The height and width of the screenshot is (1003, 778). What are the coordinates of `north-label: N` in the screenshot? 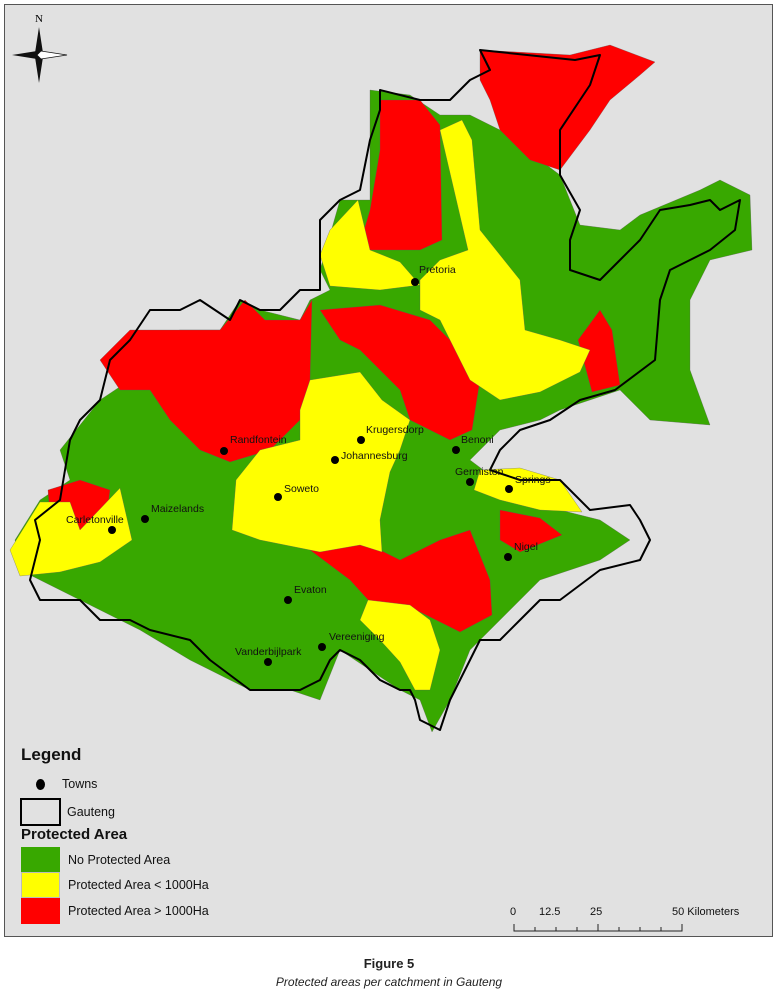 It's located at (39, 19).